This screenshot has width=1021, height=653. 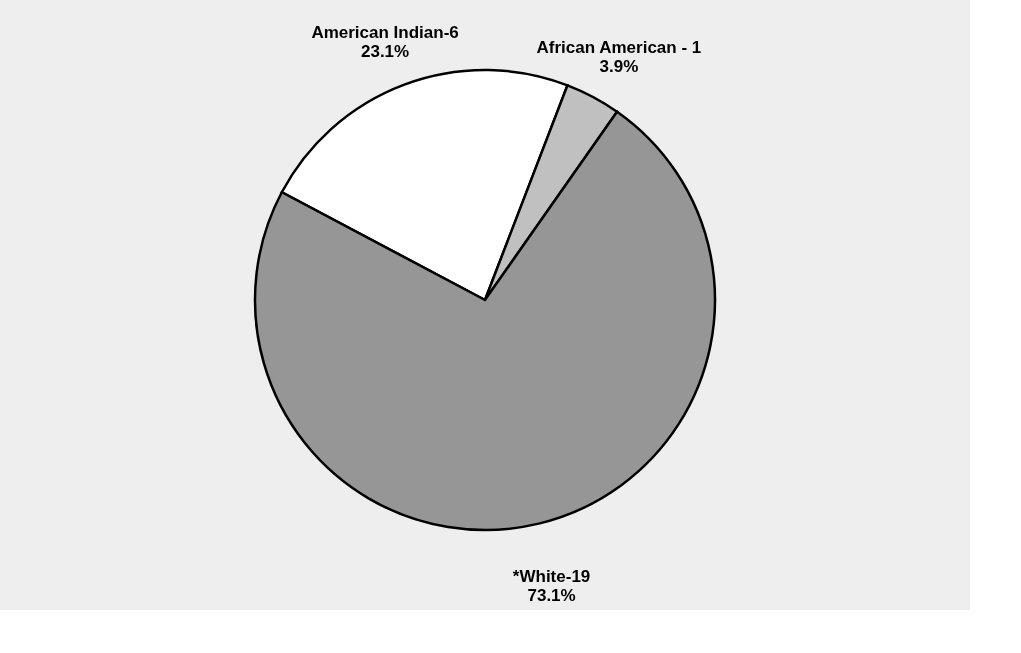 I want to click on data-label: 73.1%, so click(x=551, y=596).